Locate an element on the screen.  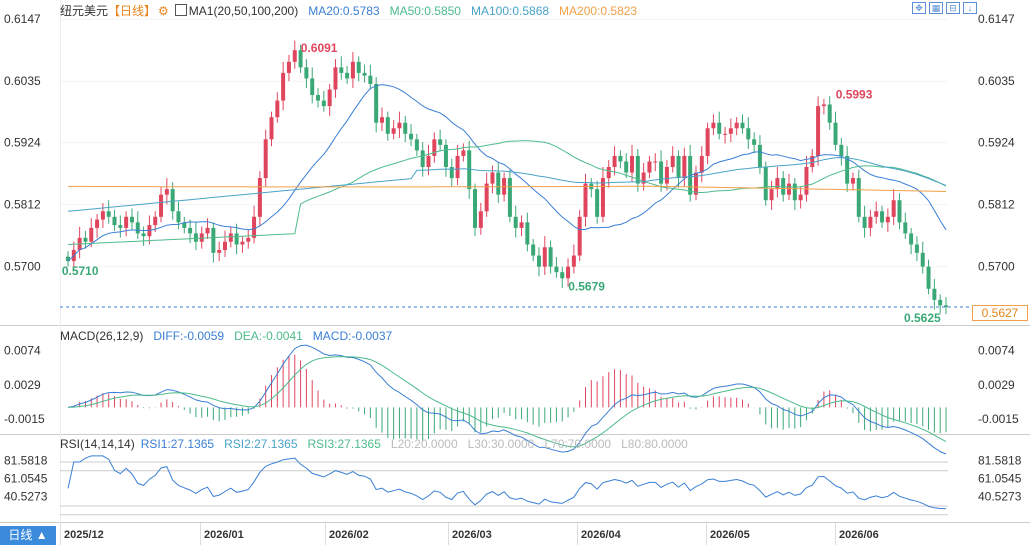
expand-icon: ✥ is located at coordinates (919, 8).